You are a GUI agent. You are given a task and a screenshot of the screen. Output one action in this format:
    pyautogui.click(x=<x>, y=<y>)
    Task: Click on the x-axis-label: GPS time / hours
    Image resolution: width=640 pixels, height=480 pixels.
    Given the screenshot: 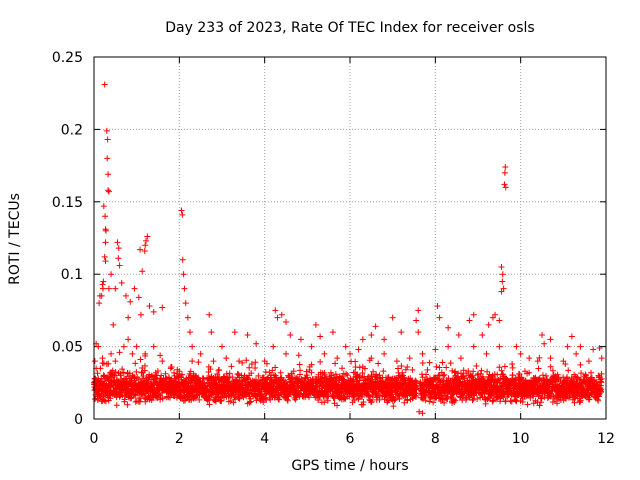 What is the action you would take?
    pyautogui.click(x=349, y=466)
    